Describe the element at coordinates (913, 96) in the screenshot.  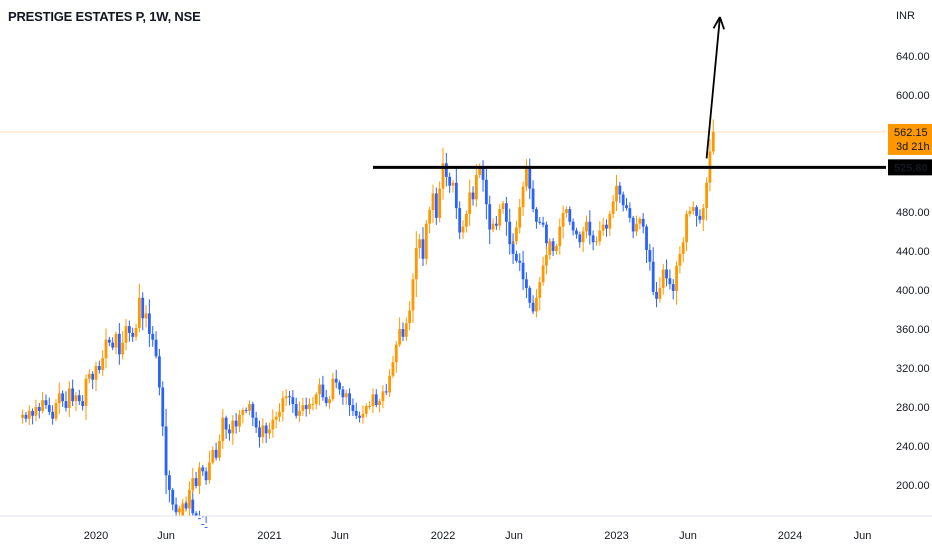
I see `y-tick-label: 600.00` at that location.